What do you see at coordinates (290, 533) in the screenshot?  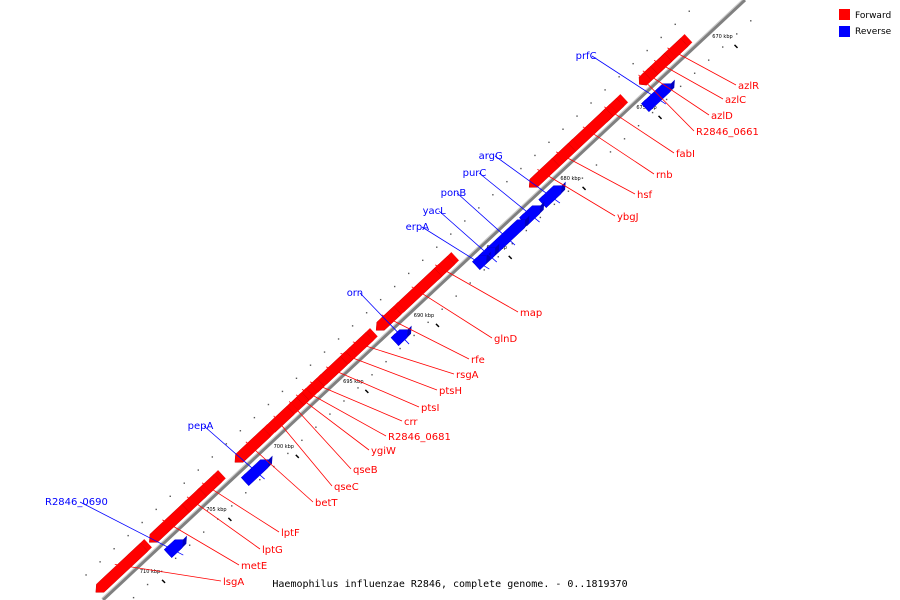 I see `gene-label-text: lptF` at bounding box center [290, 533].